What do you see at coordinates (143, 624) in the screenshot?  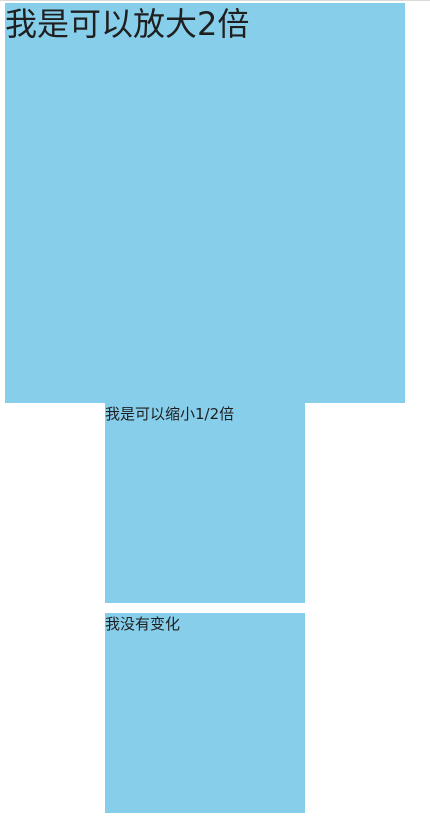 I see `unchanged-box-label: 我没有变化` at bounding box center [143, 624].